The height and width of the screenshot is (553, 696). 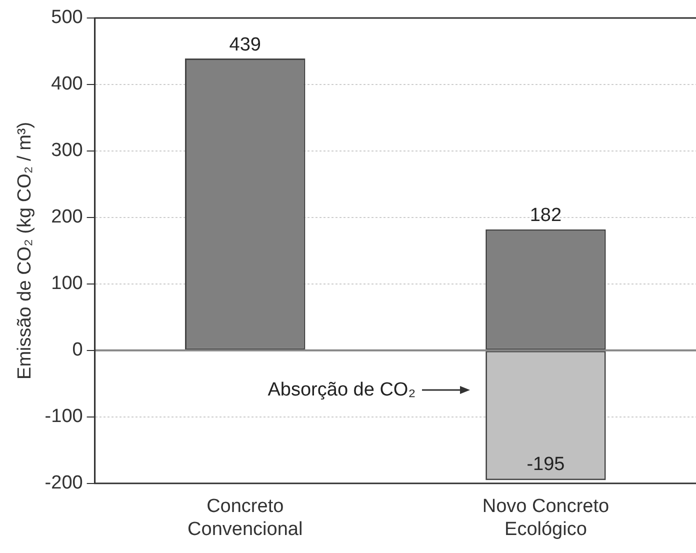 What do you see at coordinates (342, 390) in the screenshot?
I see `annotation: Absorção de CO₂` at bounding box center [342, 390].